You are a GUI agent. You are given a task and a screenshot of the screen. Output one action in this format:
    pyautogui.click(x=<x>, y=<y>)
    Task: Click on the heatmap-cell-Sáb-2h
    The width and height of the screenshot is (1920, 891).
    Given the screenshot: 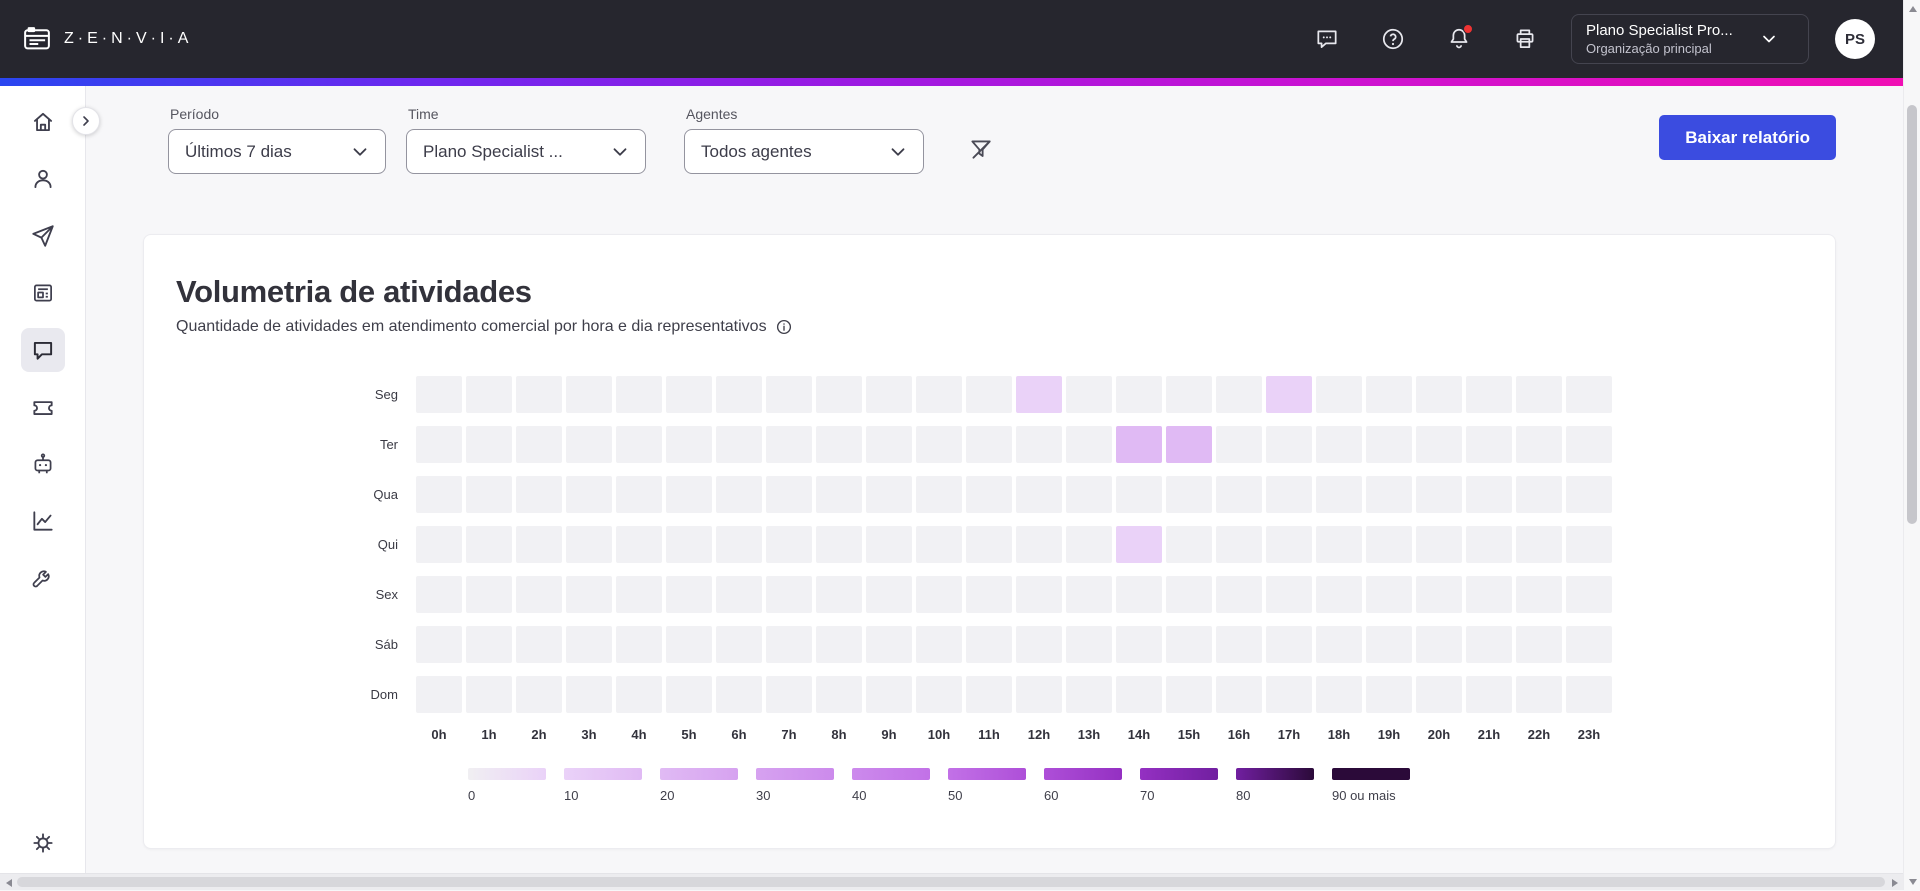 What is the action you would take?
    pyautogui.click(x=539, y=644)
    